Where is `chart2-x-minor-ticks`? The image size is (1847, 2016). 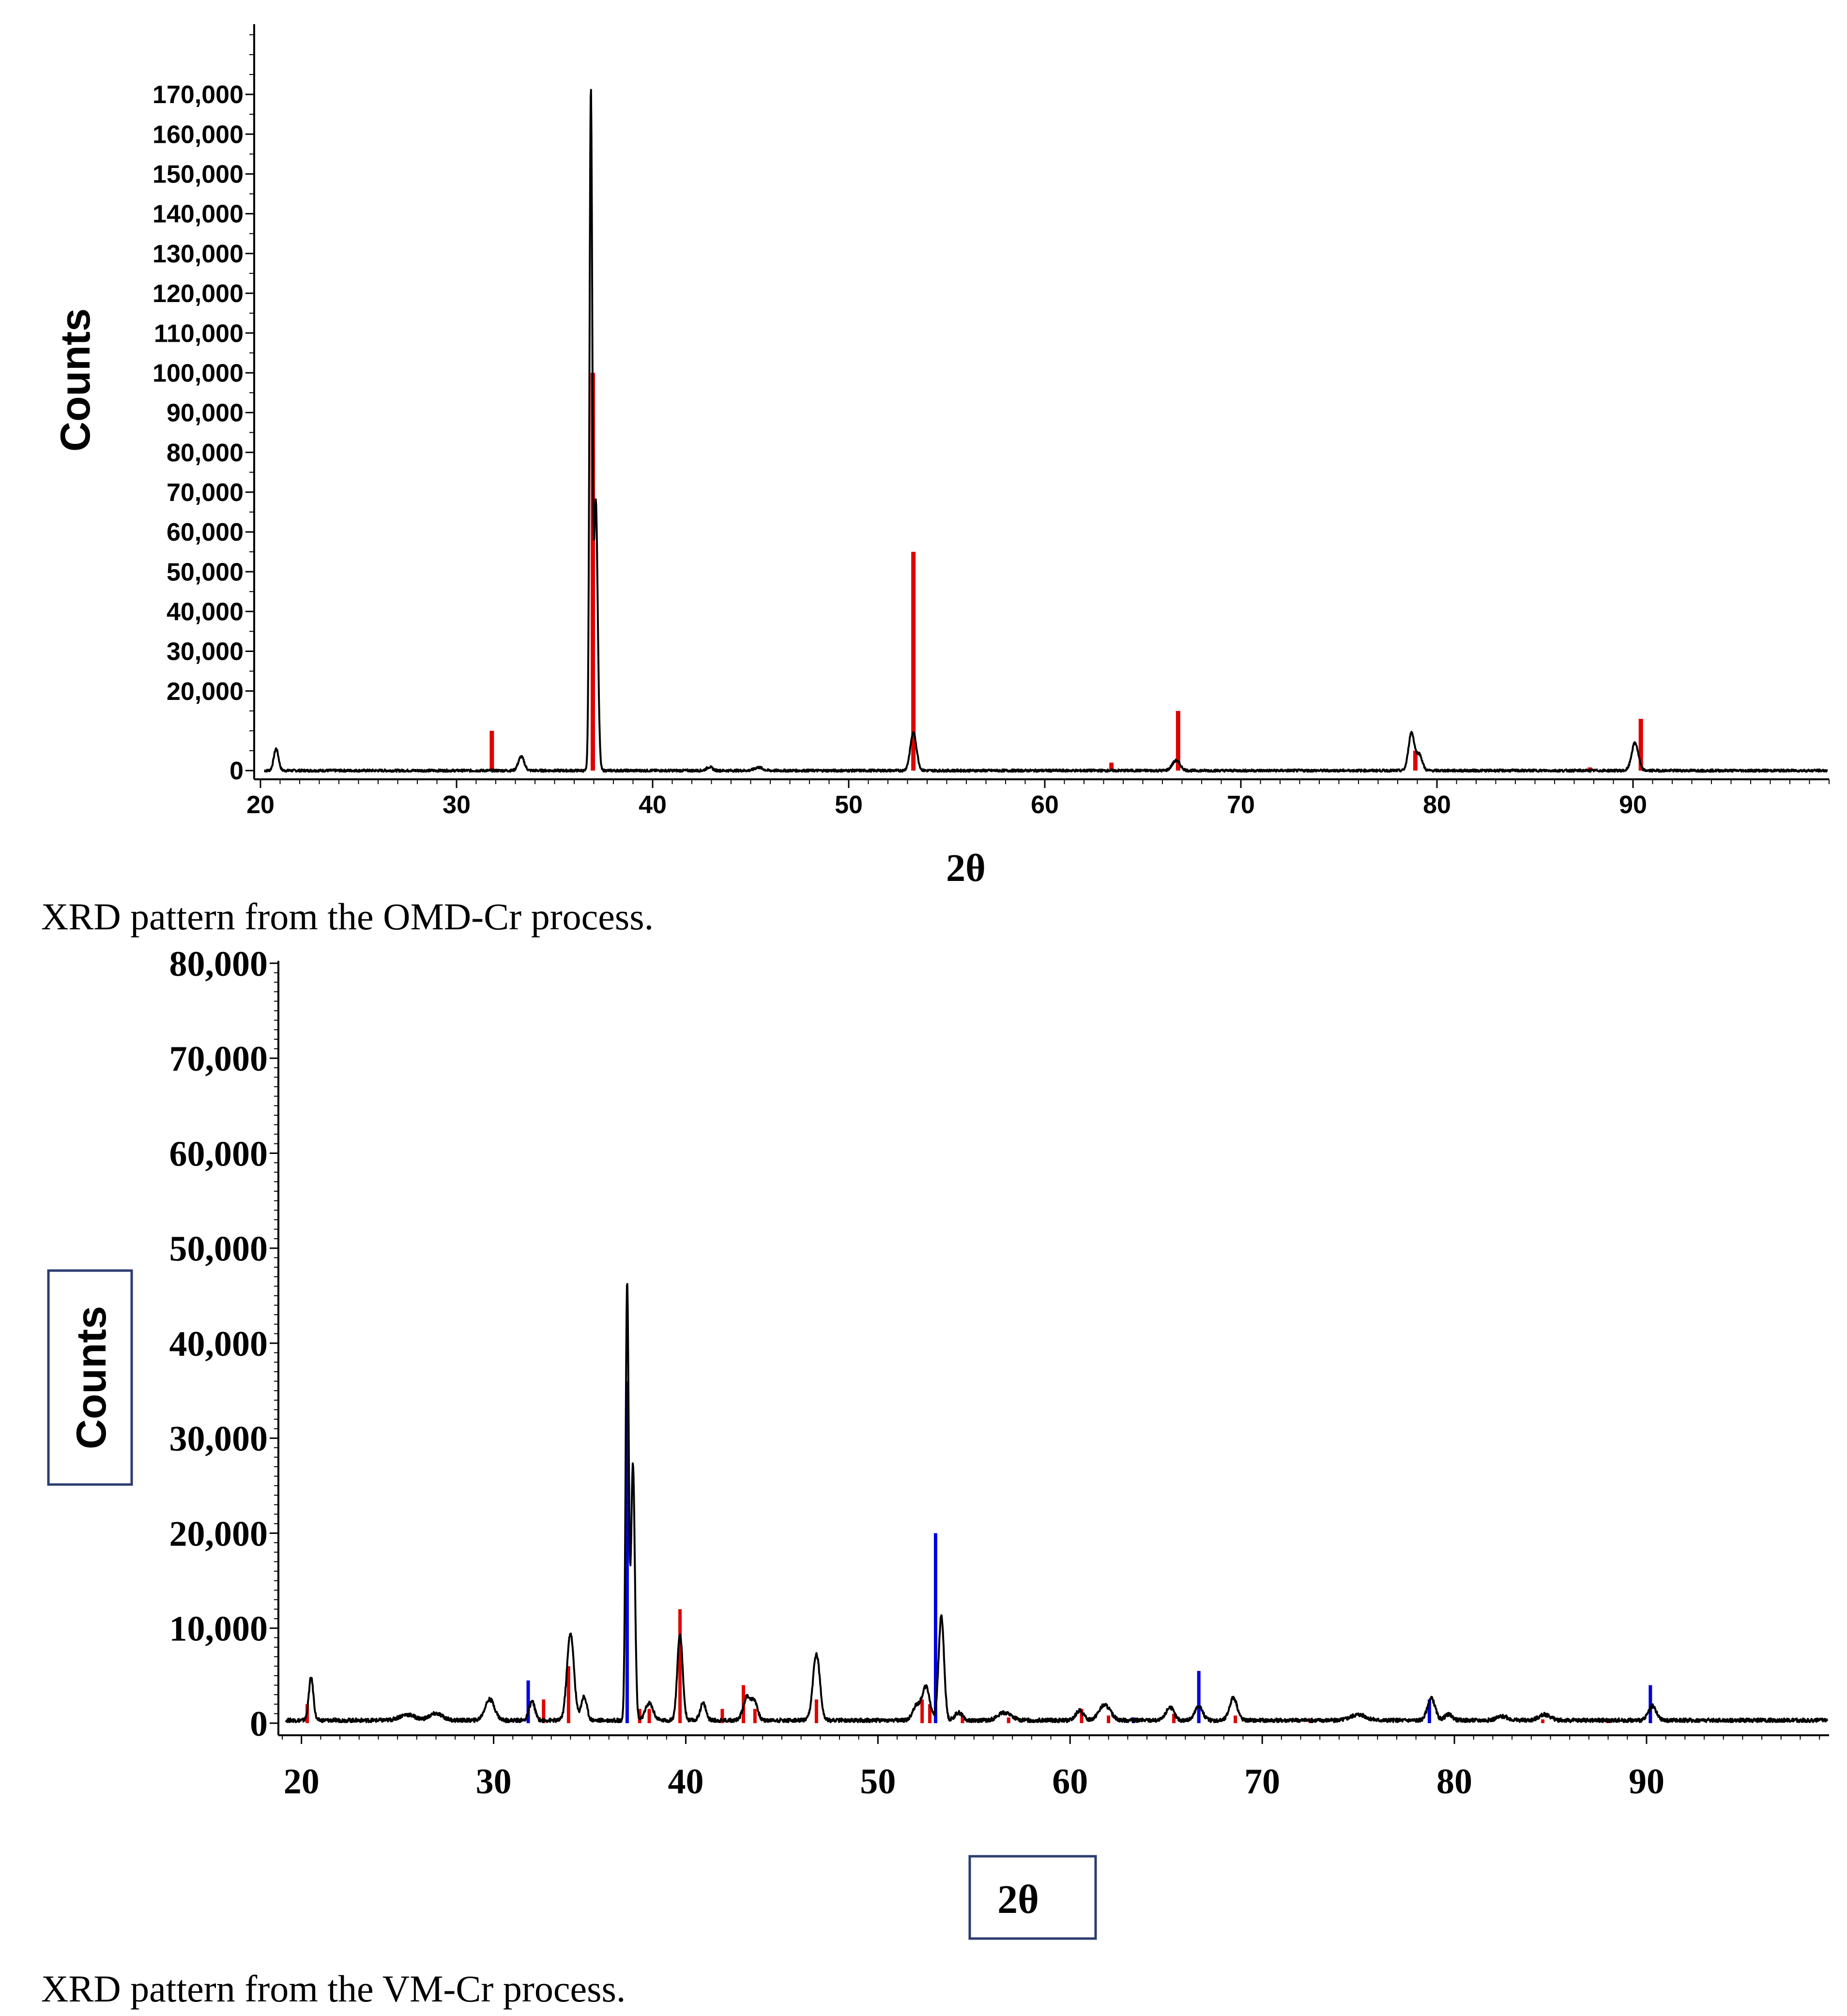
chart2-x-minor-ticks is located at coordinates (1051, 1737).